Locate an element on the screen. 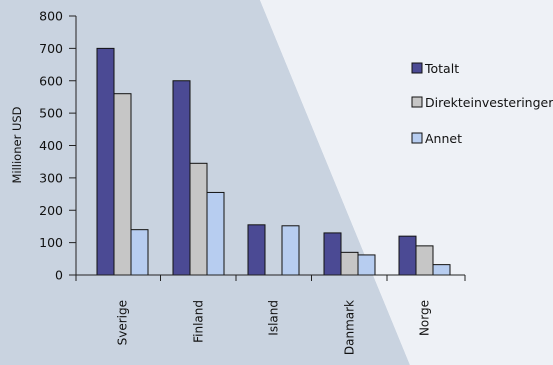 Image resolution: width=553 pixels, height=365 pixels. y-tick-label: 800 is located at coordinates (51, 16).